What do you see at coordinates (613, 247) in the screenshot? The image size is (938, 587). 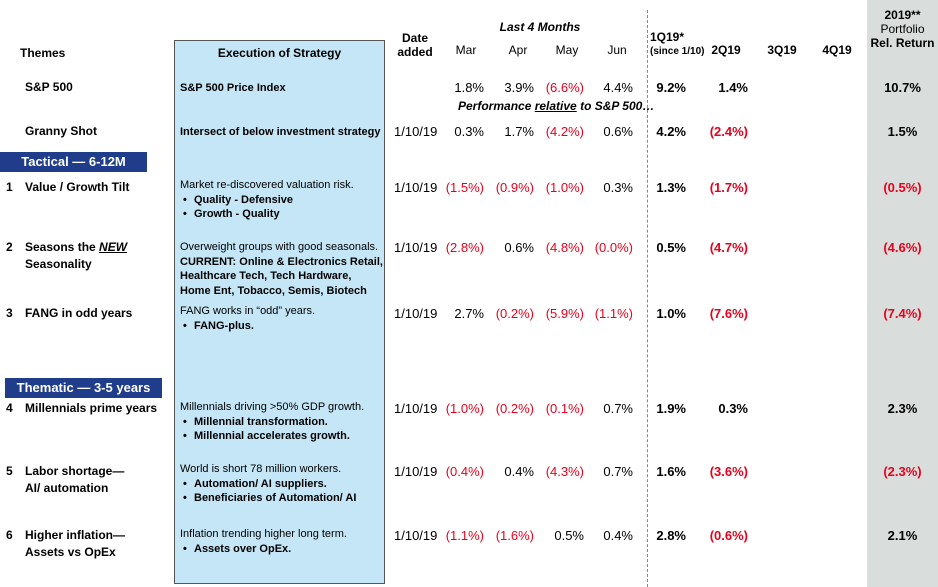 I see `month-value: (0.0%)` at bounding box center [613, 247].